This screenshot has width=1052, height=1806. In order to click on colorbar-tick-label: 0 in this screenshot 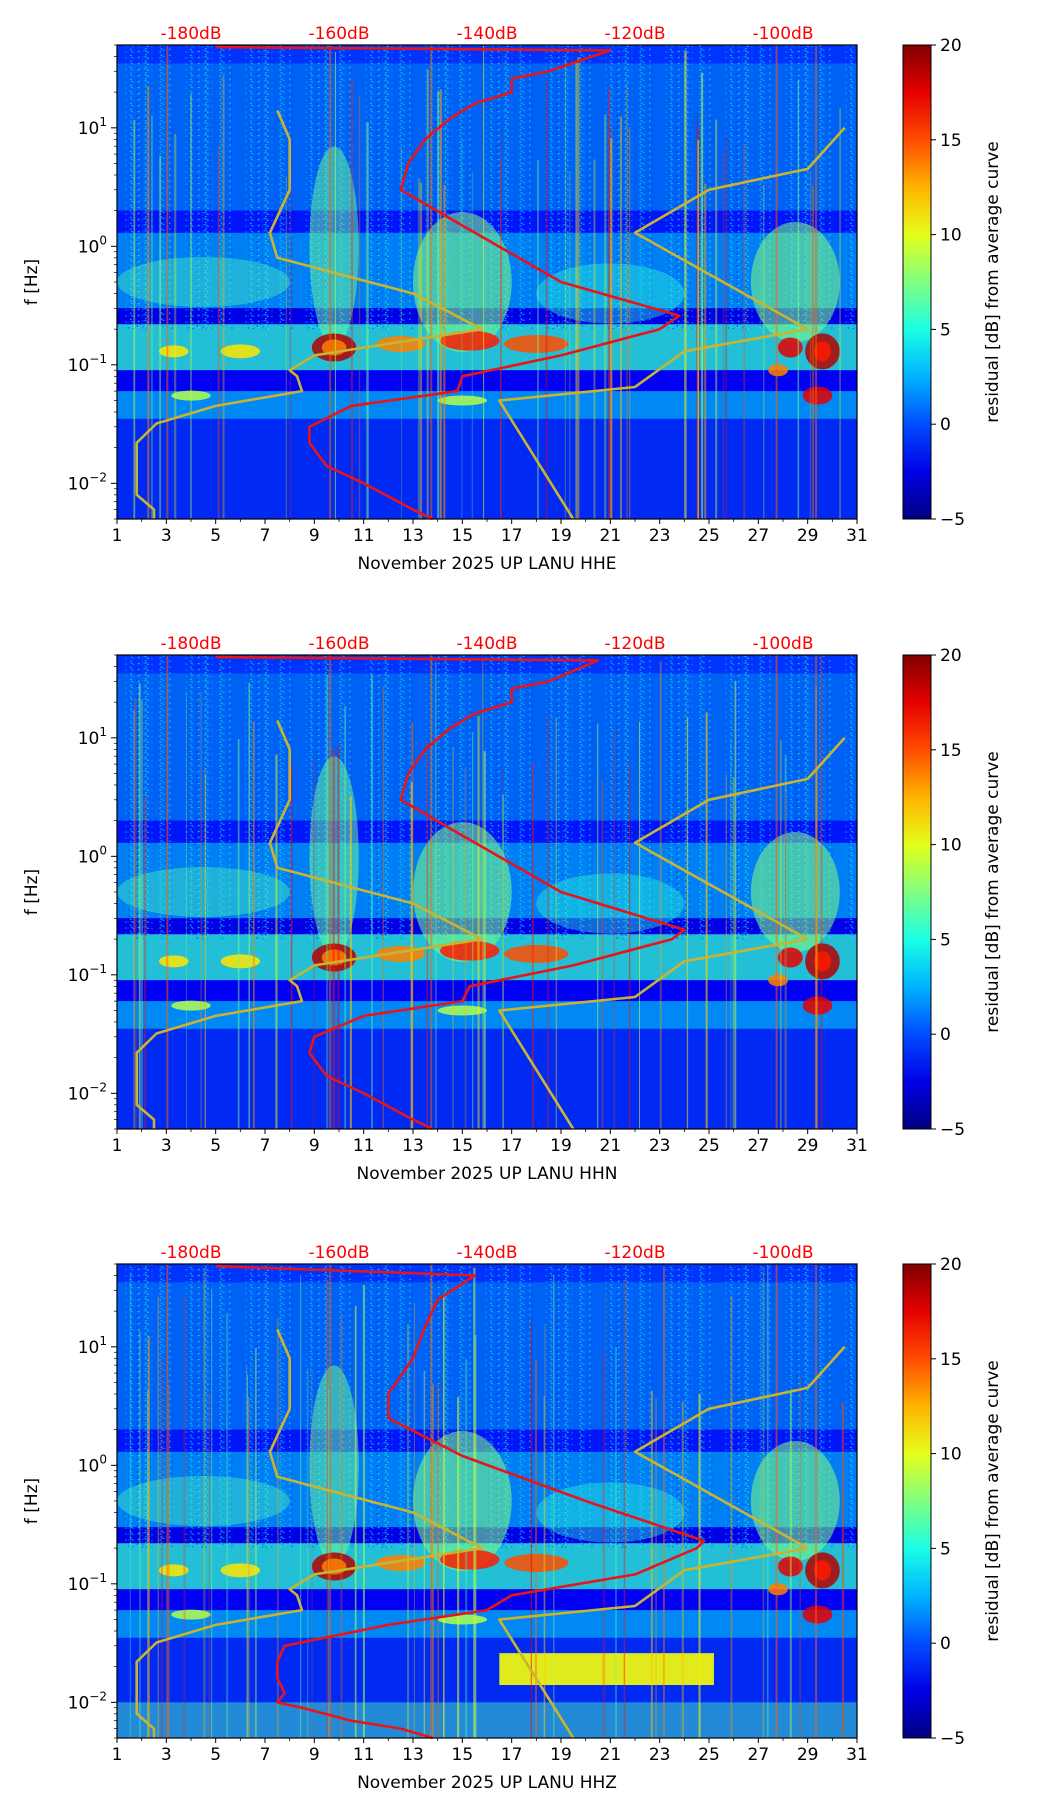, I will do `click(945, 425)`.